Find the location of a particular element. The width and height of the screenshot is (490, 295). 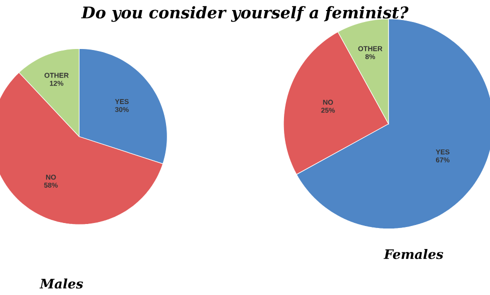

text: Males is located at coordinates (62, 283).